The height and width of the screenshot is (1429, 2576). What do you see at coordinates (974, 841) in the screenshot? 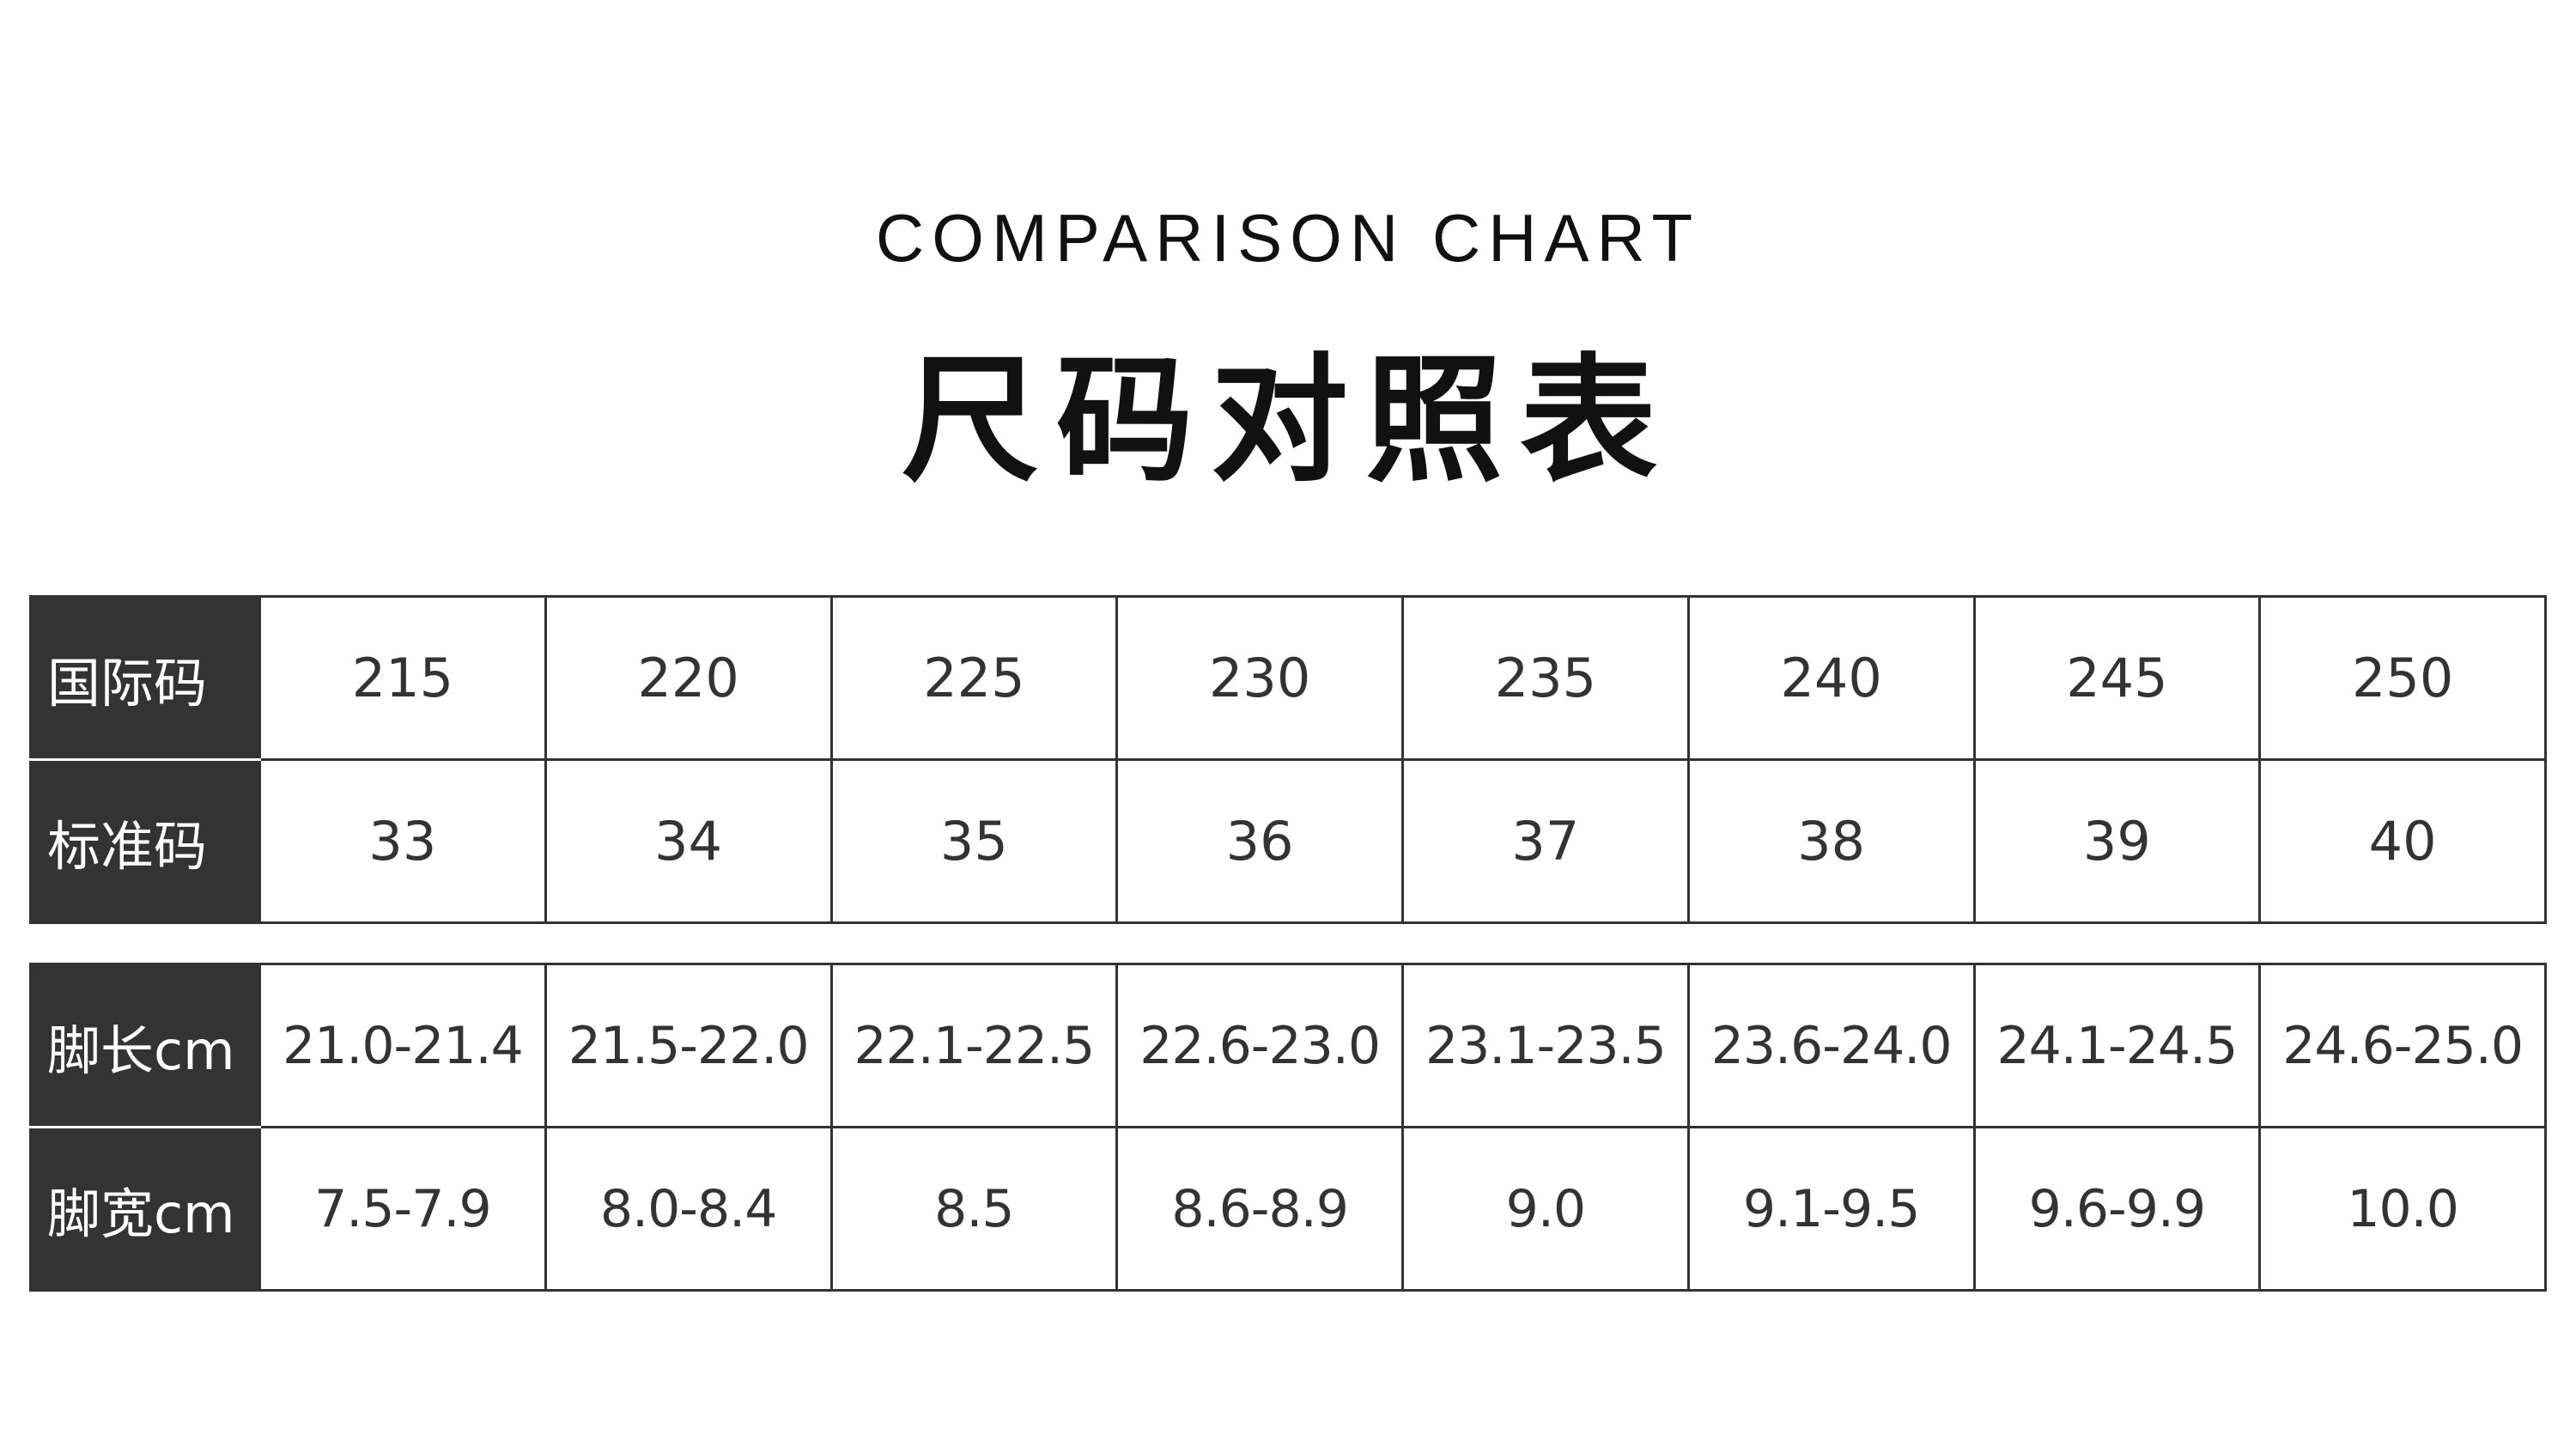
I see `table-cell: 35` at bounding box center [974, 841].